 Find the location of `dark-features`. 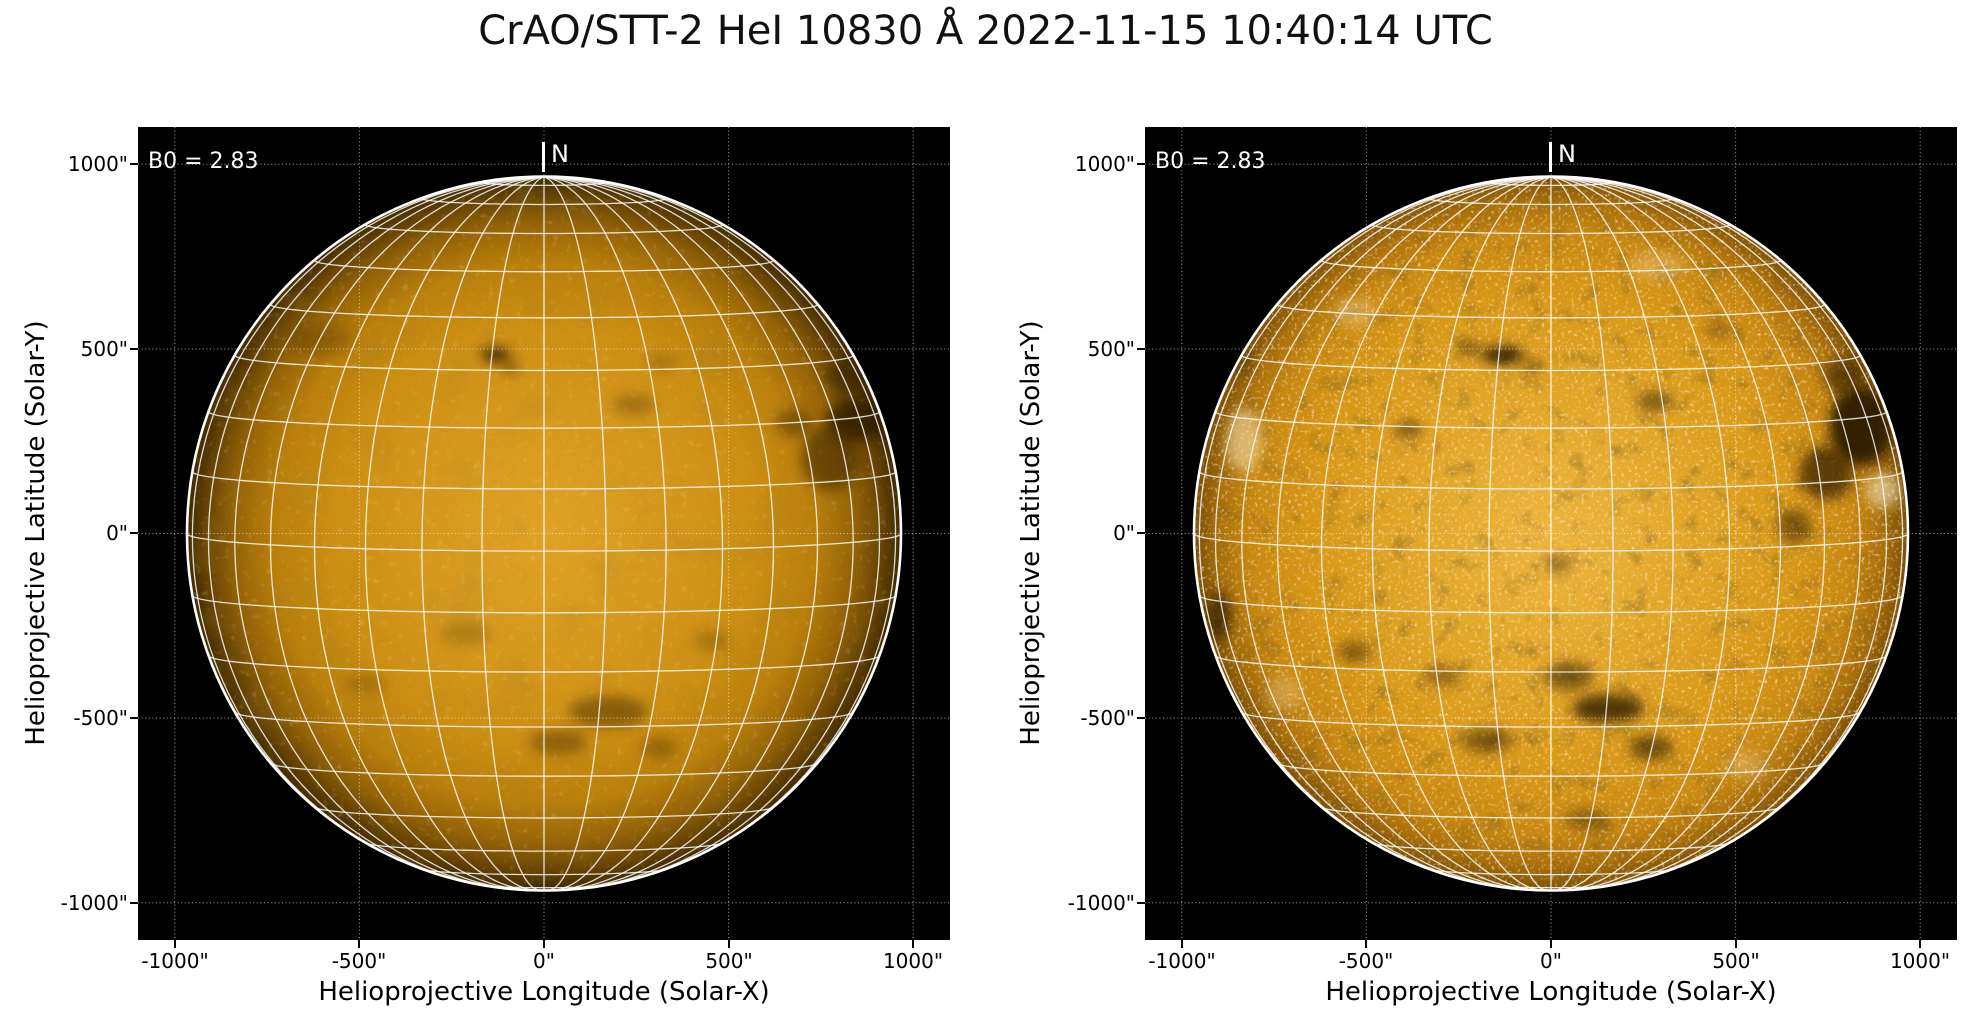

dark-features is located at coordinates (590, 542).